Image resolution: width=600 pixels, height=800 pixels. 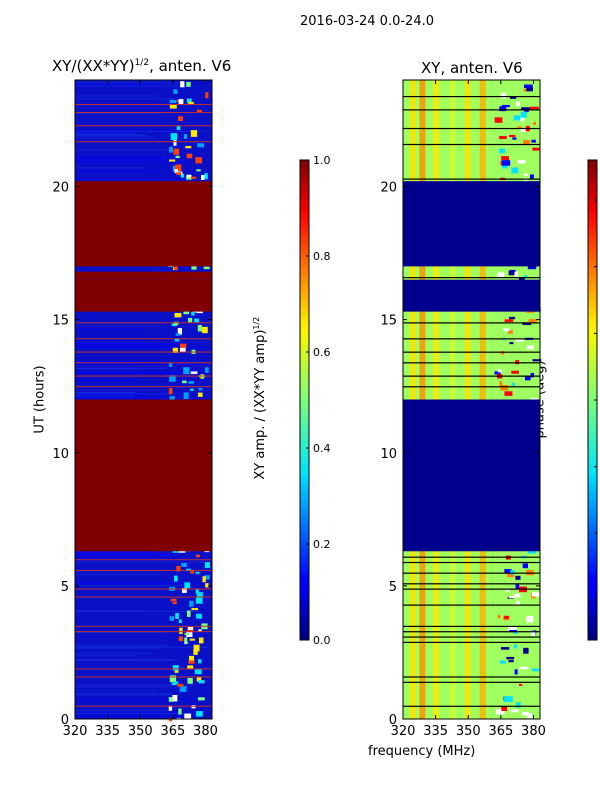 What do you see at coordinates (388, 188) in the screenshot?
I see `right-ytick-label: 20` at bounding box center [388, 188].